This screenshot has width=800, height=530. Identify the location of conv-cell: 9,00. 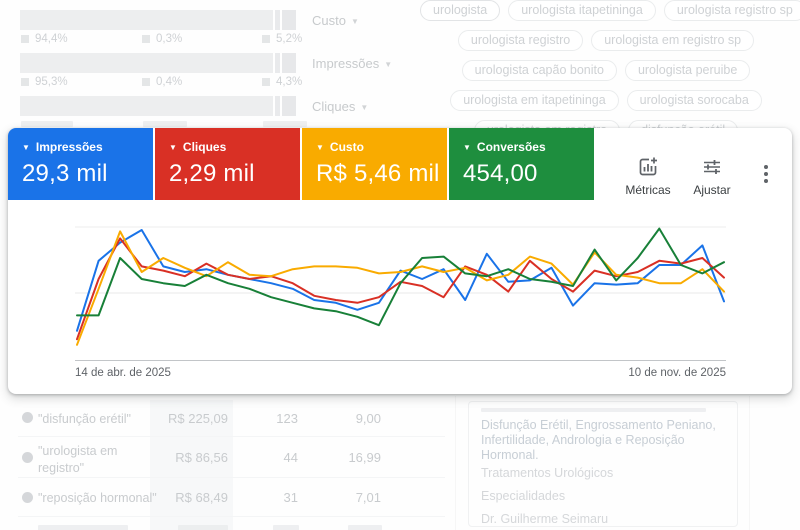
(368, 418).